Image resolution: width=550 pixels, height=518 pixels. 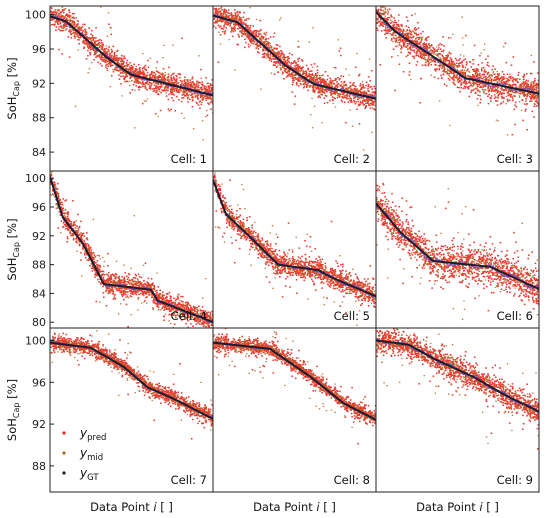 What do you see at coordinates (189, 159) in the screenshot?
I see `cell-label-1: Cell: 1` at bounding box center [189, 159].